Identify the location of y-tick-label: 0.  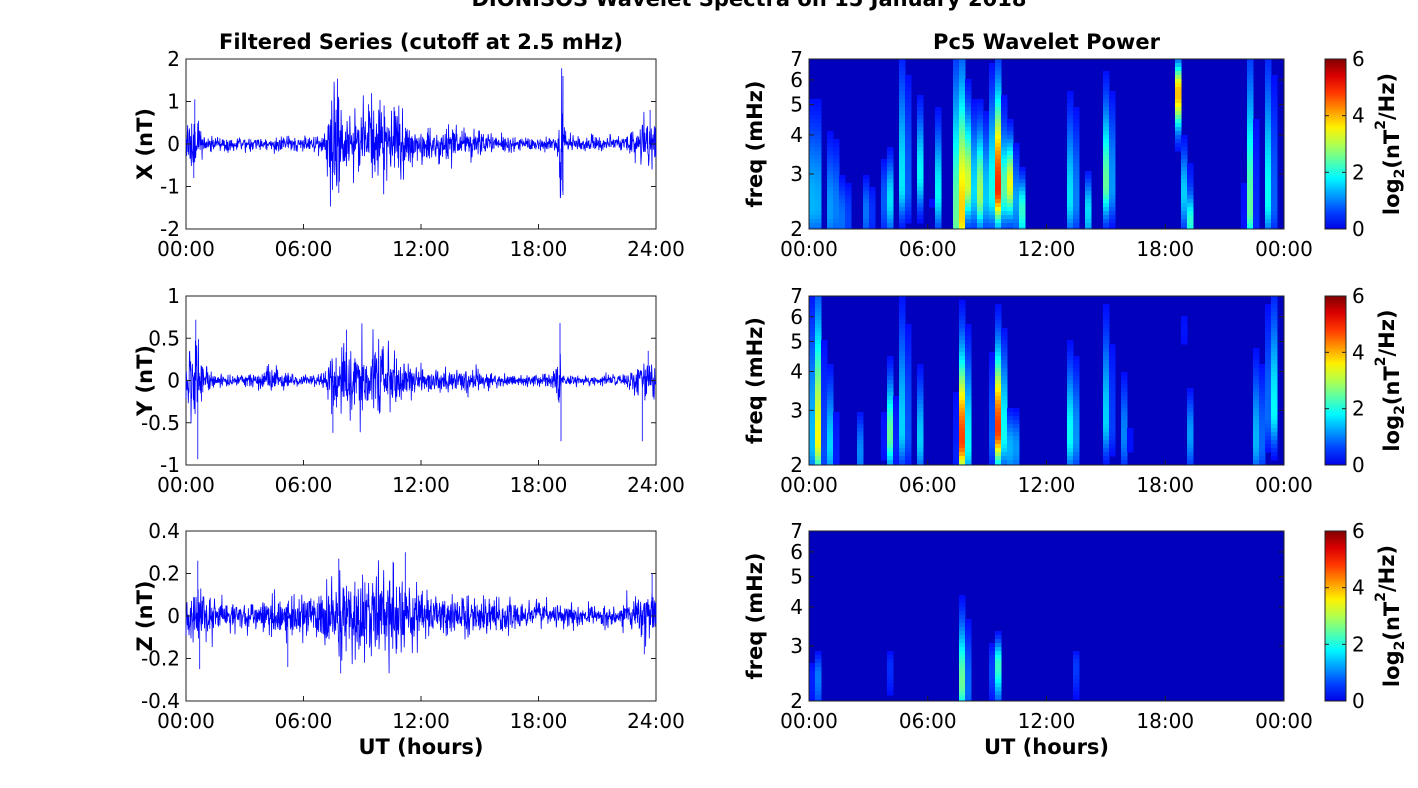
(173, 616).